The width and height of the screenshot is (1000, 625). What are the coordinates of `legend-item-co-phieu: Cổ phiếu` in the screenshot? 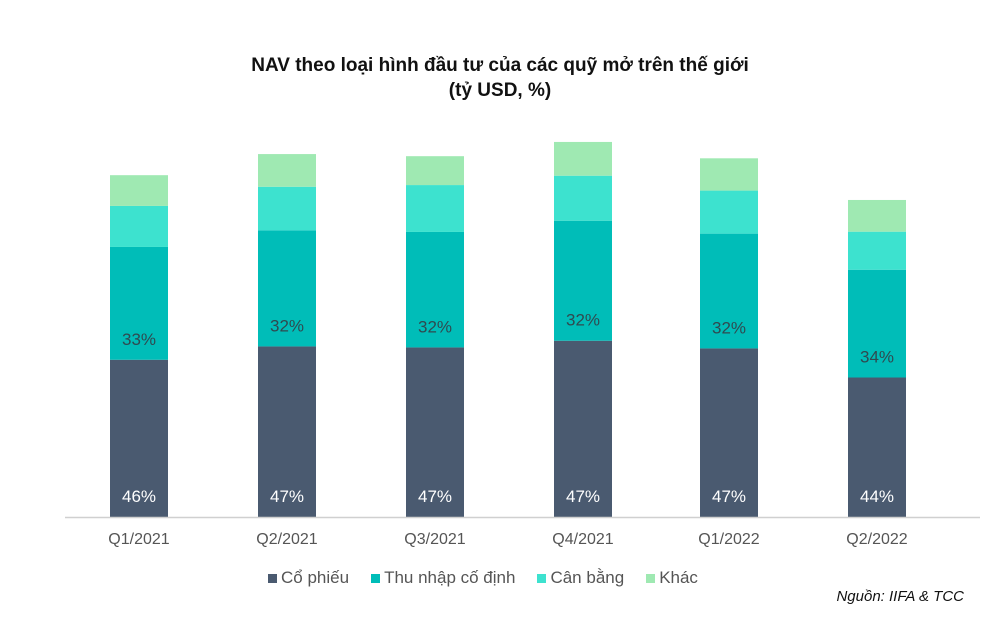 It's located at (308, 578).